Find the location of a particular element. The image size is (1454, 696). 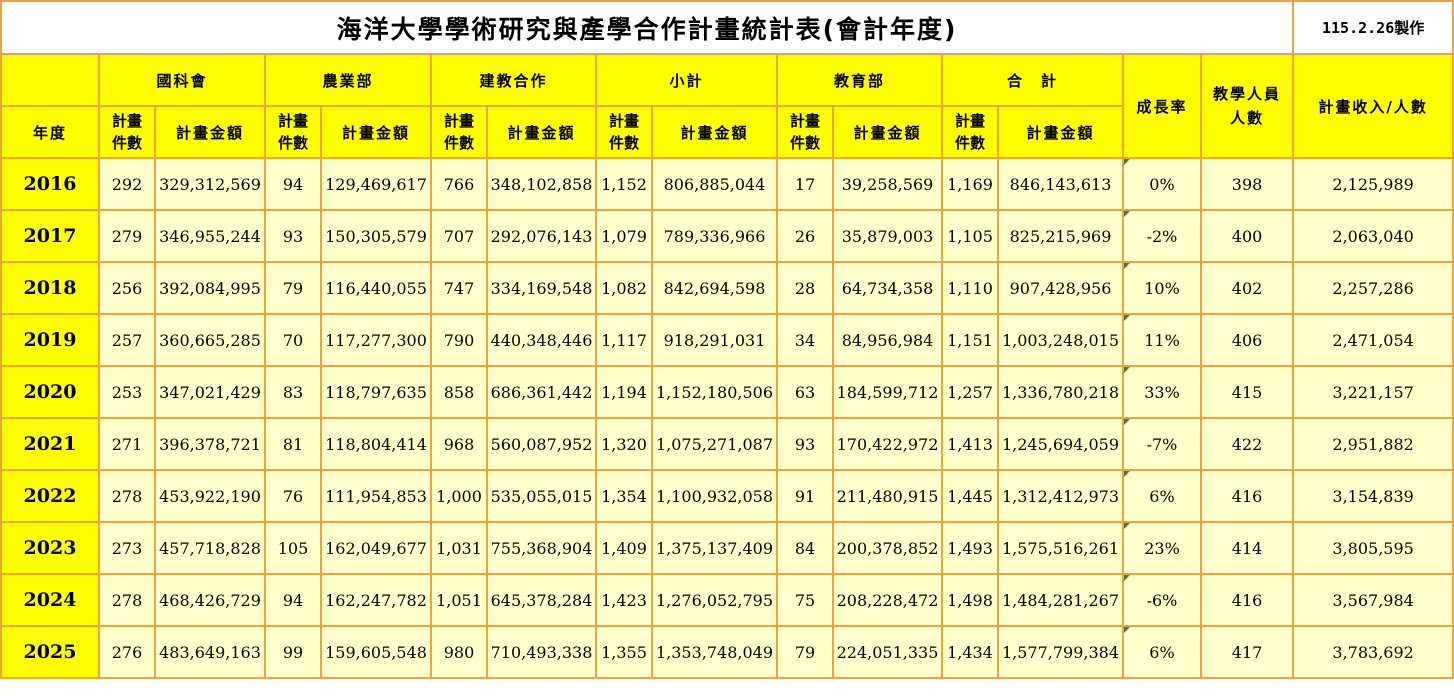

amount-cell: 907,428,956 is located at coordinates (1060, 288).